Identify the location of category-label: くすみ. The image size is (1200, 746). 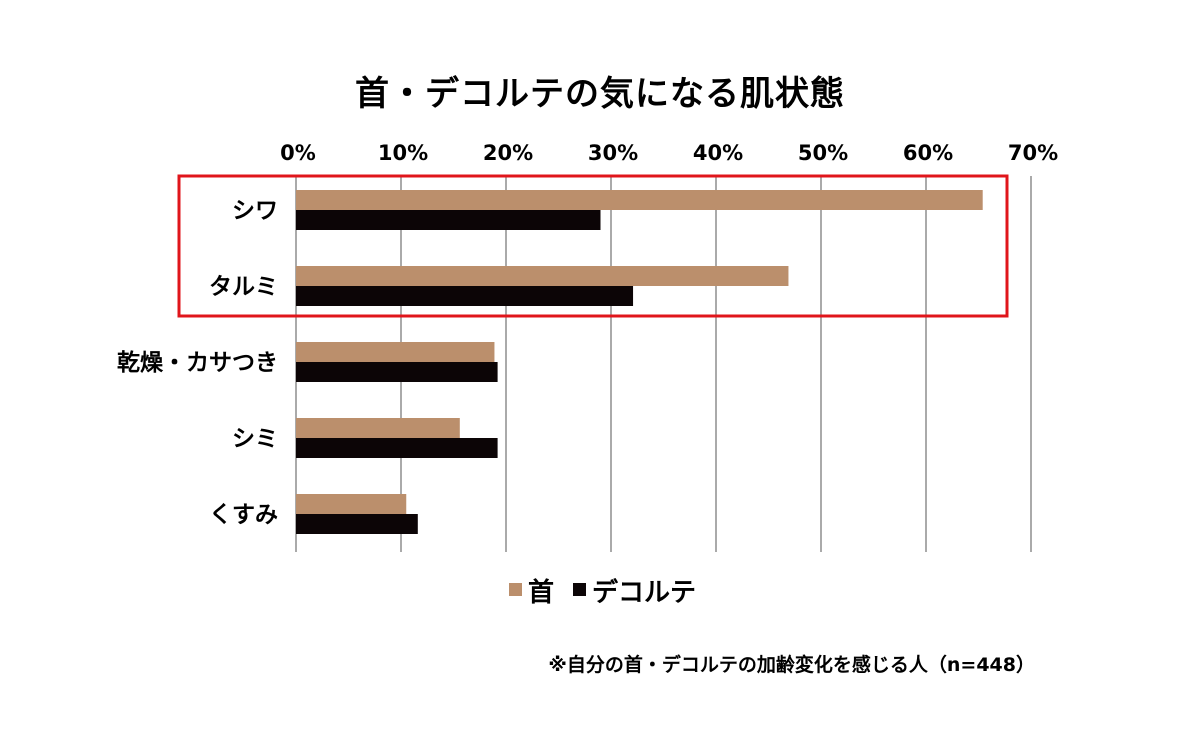
(243, 515).